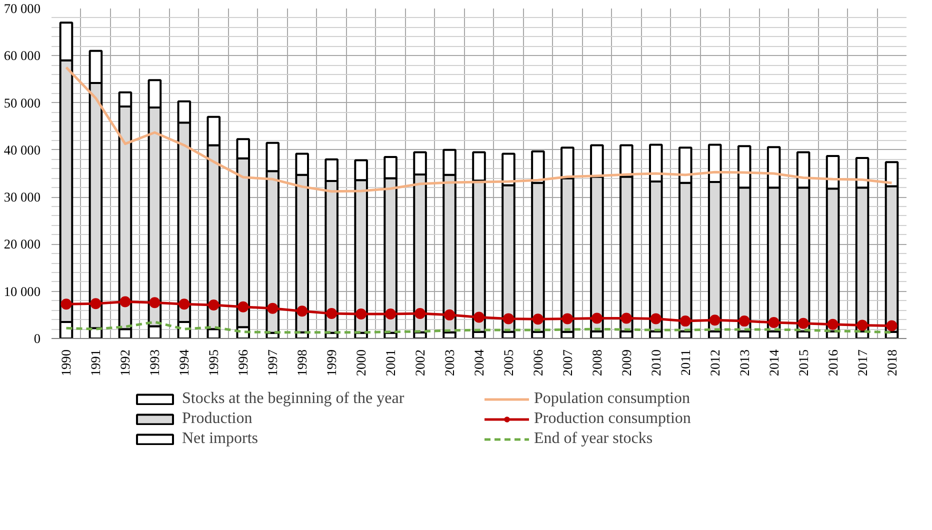  Describe the element at coordinates (218, 419) in the screenshot. I see `legend-label: Production` at that location.